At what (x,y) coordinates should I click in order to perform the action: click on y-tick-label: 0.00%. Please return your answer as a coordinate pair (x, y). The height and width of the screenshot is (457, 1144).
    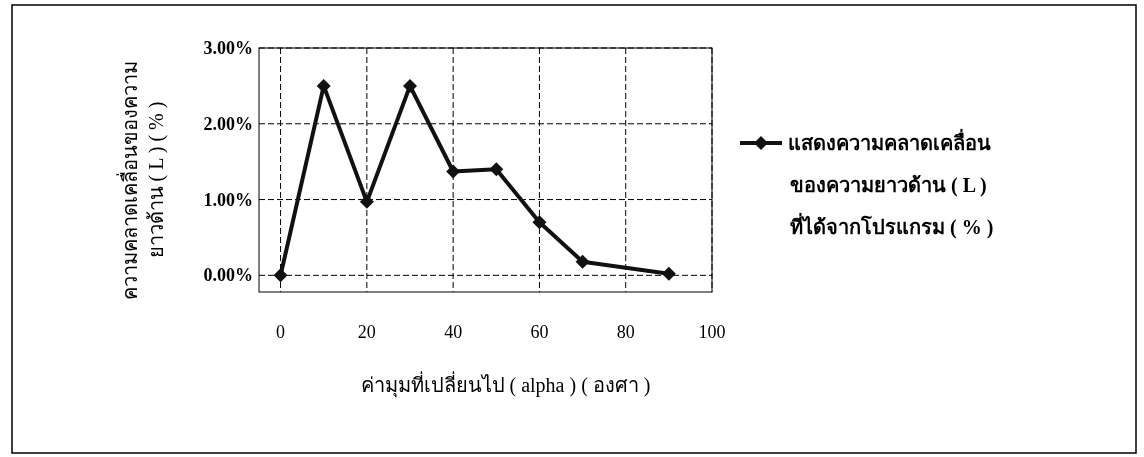
    Looking at the image, I should click on (228, 275).